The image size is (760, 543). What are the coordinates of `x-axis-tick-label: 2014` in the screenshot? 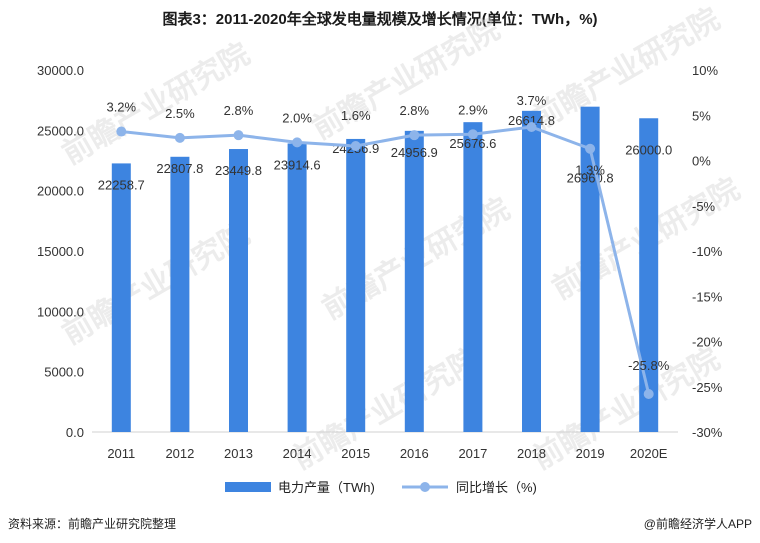 It's located at (297, 453).